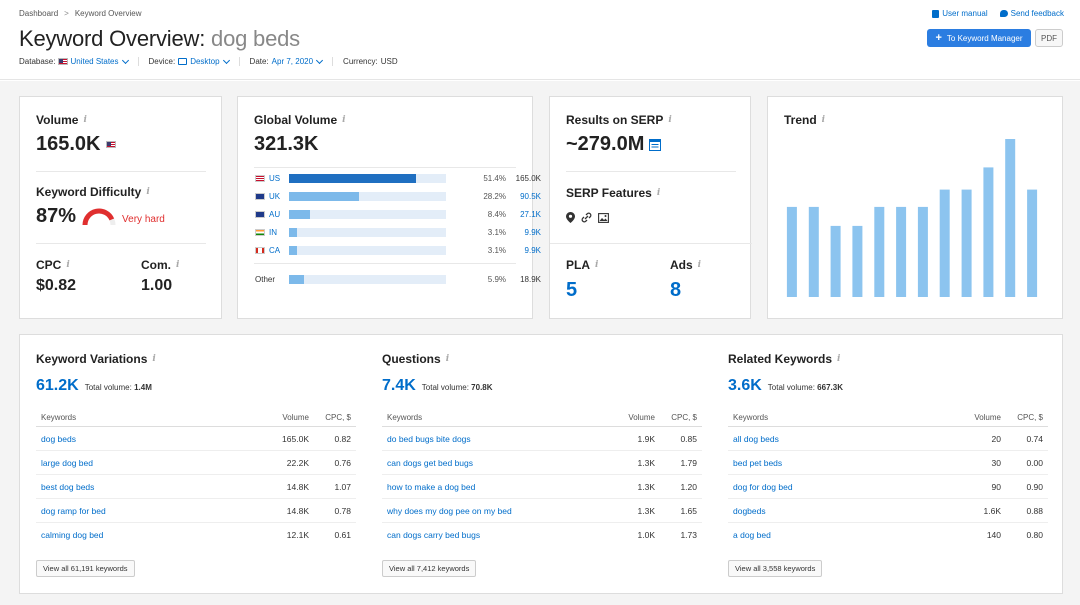  Describe the element at coordinates (572, 290) in the screenshot. I see `pla-value: 5` at that location.